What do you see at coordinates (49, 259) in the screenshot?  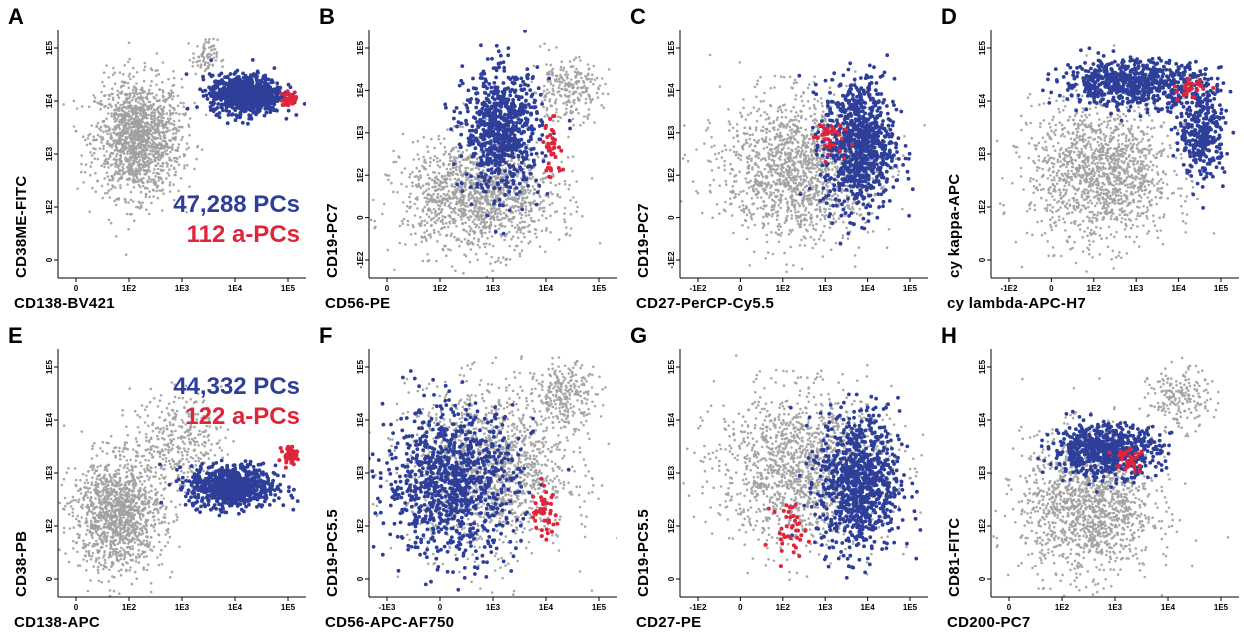 I see `y-tick-label: 0` at bounding box center [49, 259].